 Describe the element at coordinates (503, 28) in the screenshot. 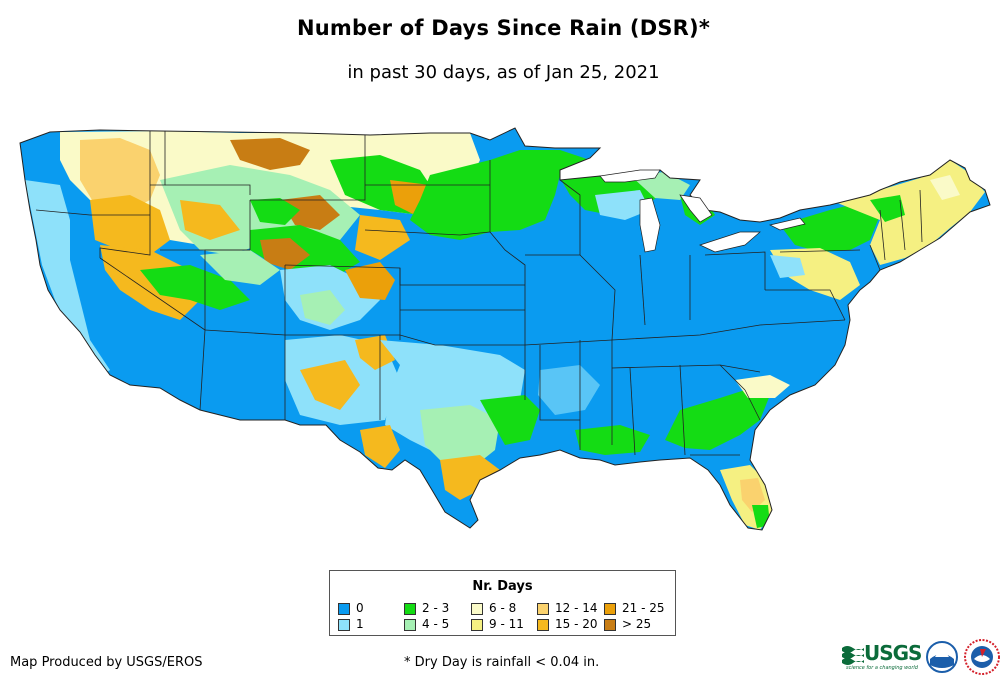

I see `map-title: Number of Days Since Rain (DSR)*` at that location.